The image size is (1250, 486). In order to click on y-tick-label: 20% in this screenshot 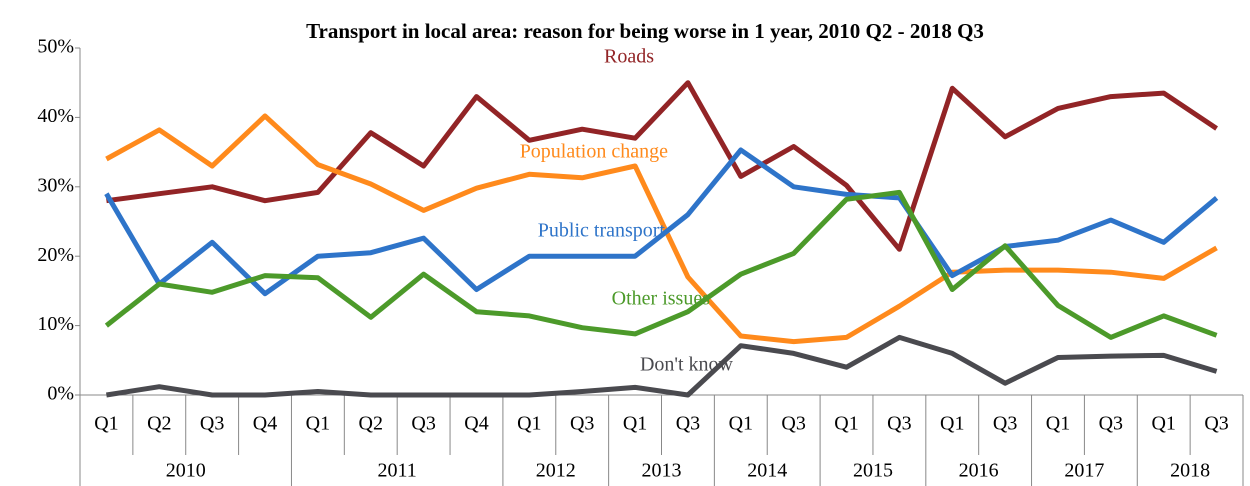, I will do `click(55, 255)`.